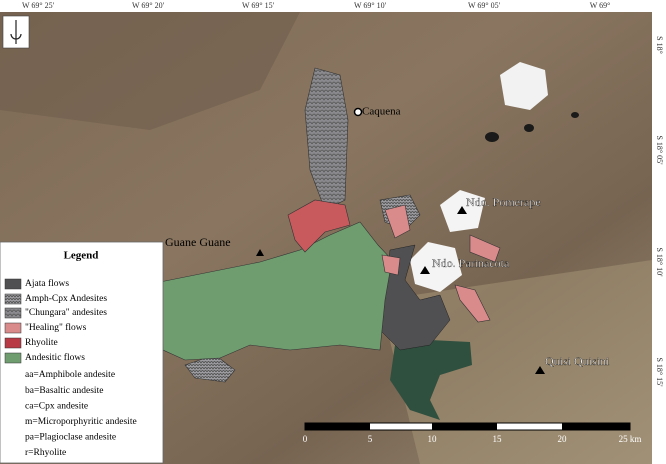 The image size is (666, 464). I want to click on legend-item: Rhyolite, so click(41, 343).